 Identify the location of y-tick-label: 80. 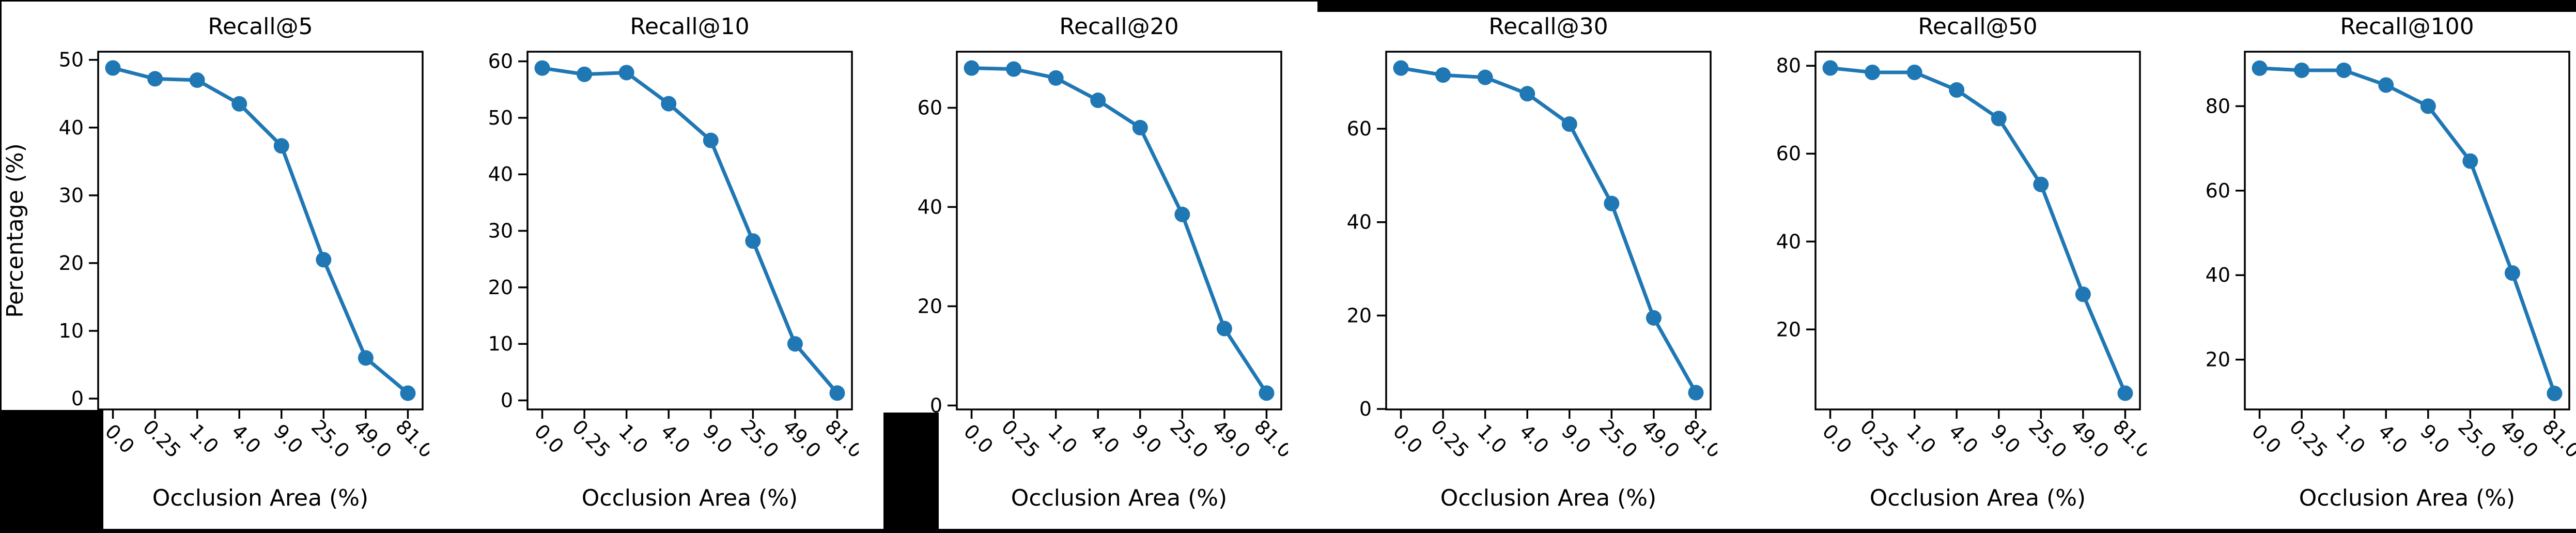
(1788, 65).